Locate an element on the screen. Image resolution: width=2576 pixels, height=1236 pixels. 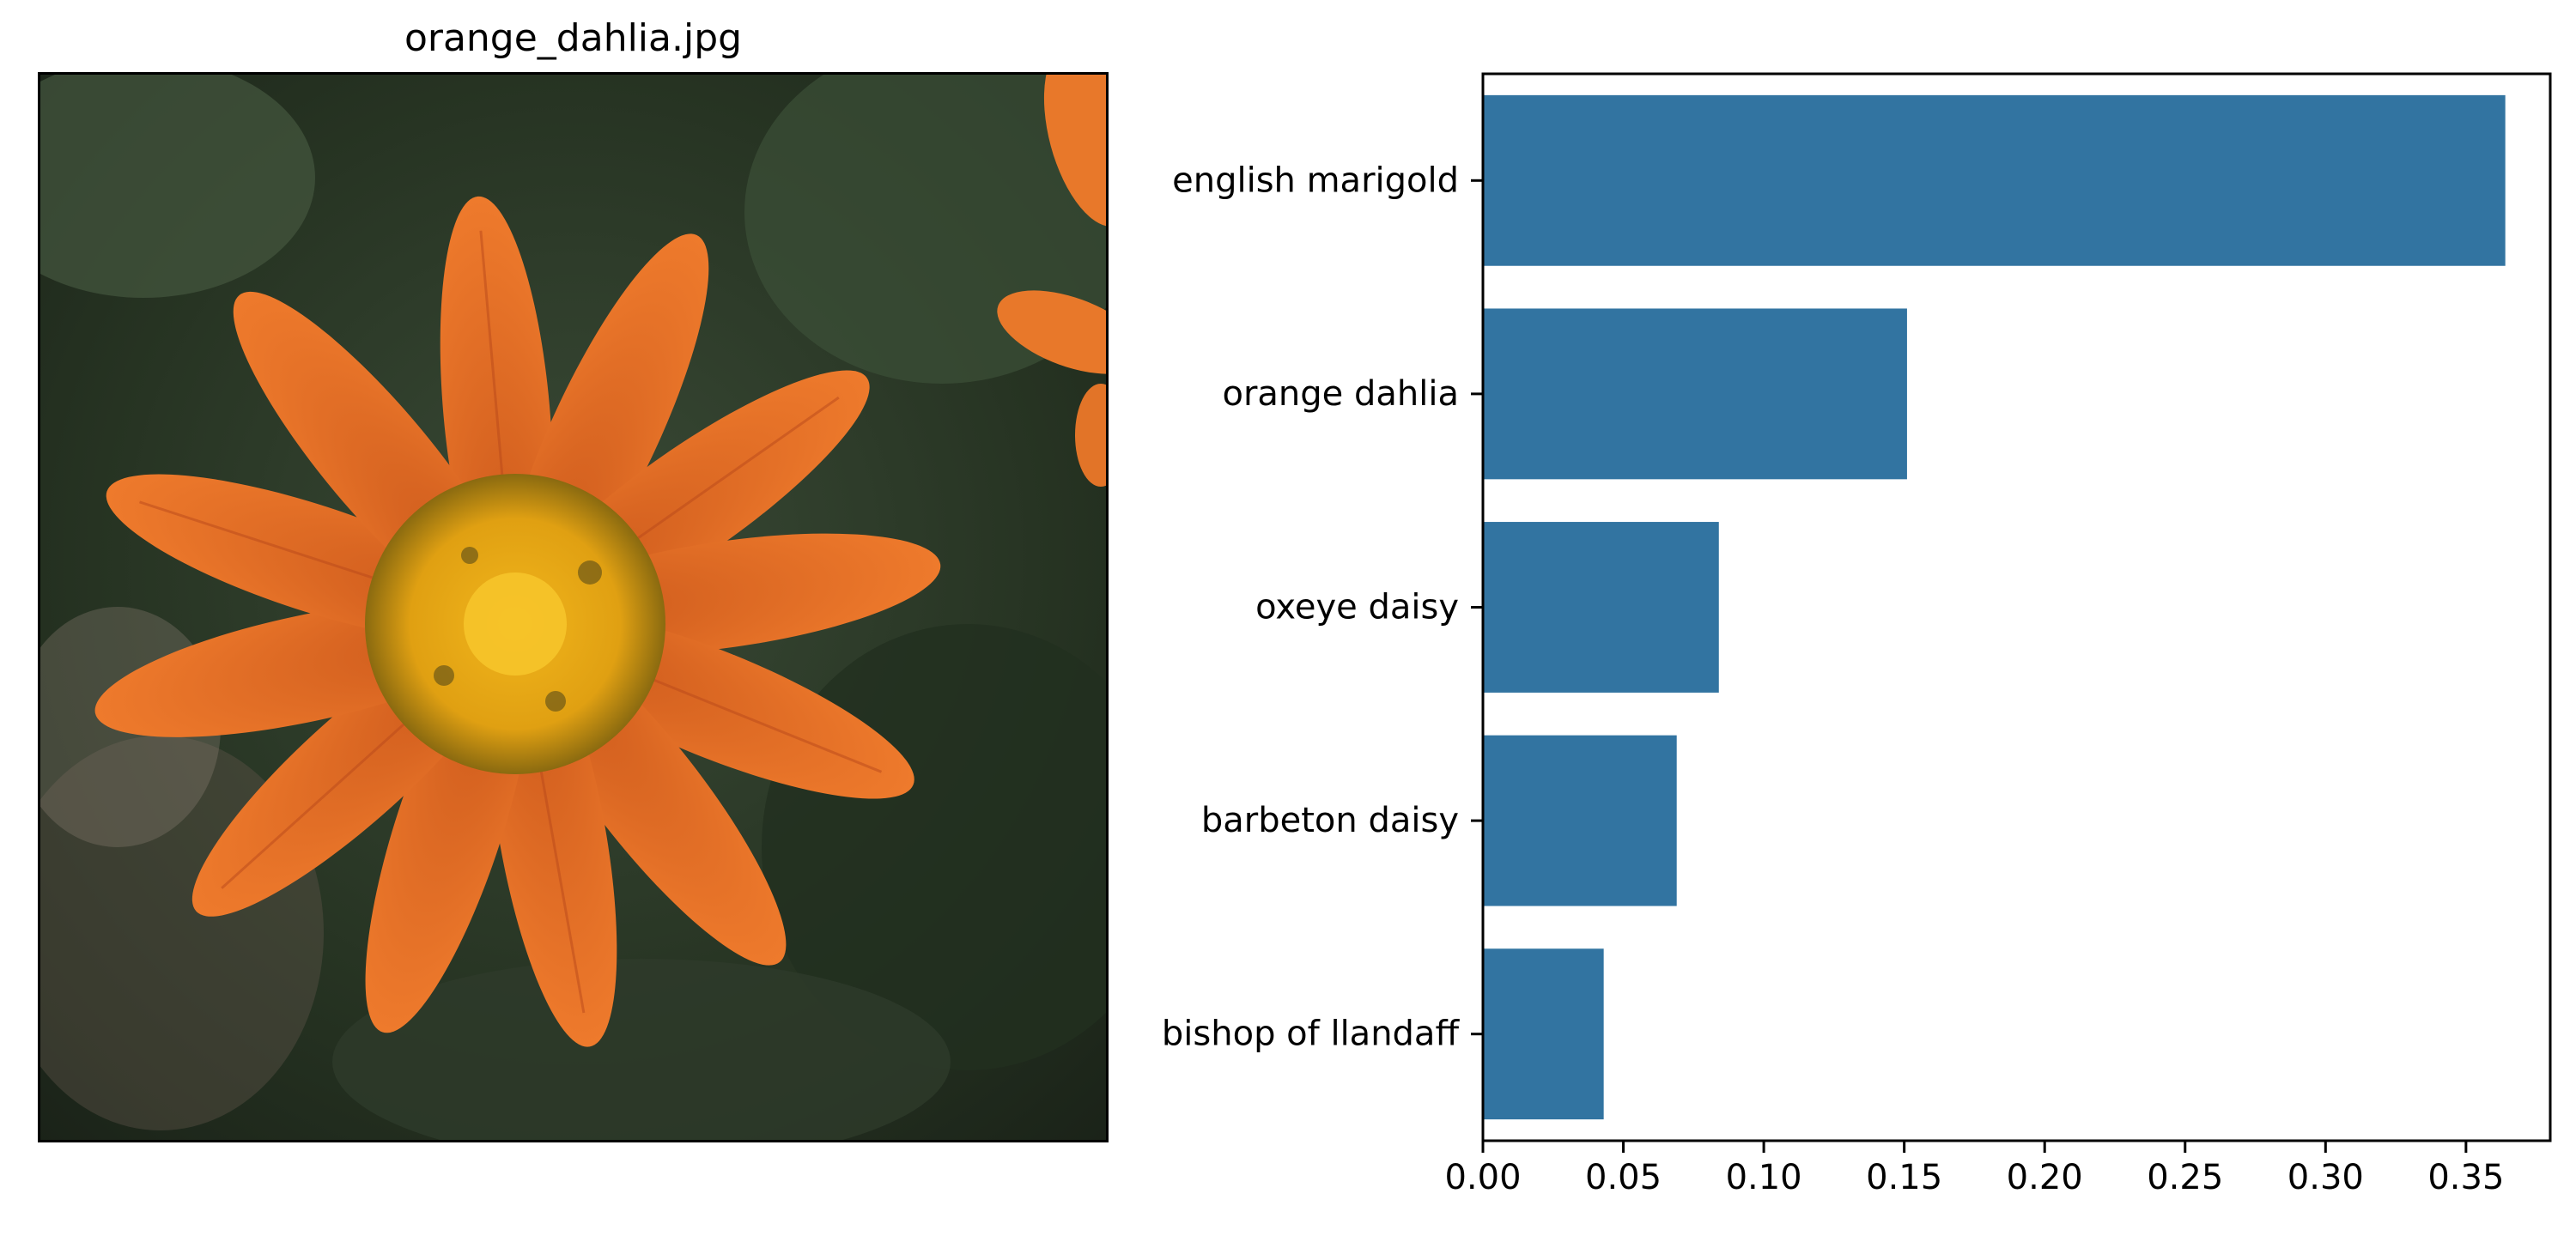
x-tick-label: 0.30 is located at coordinates (2325, 1177).